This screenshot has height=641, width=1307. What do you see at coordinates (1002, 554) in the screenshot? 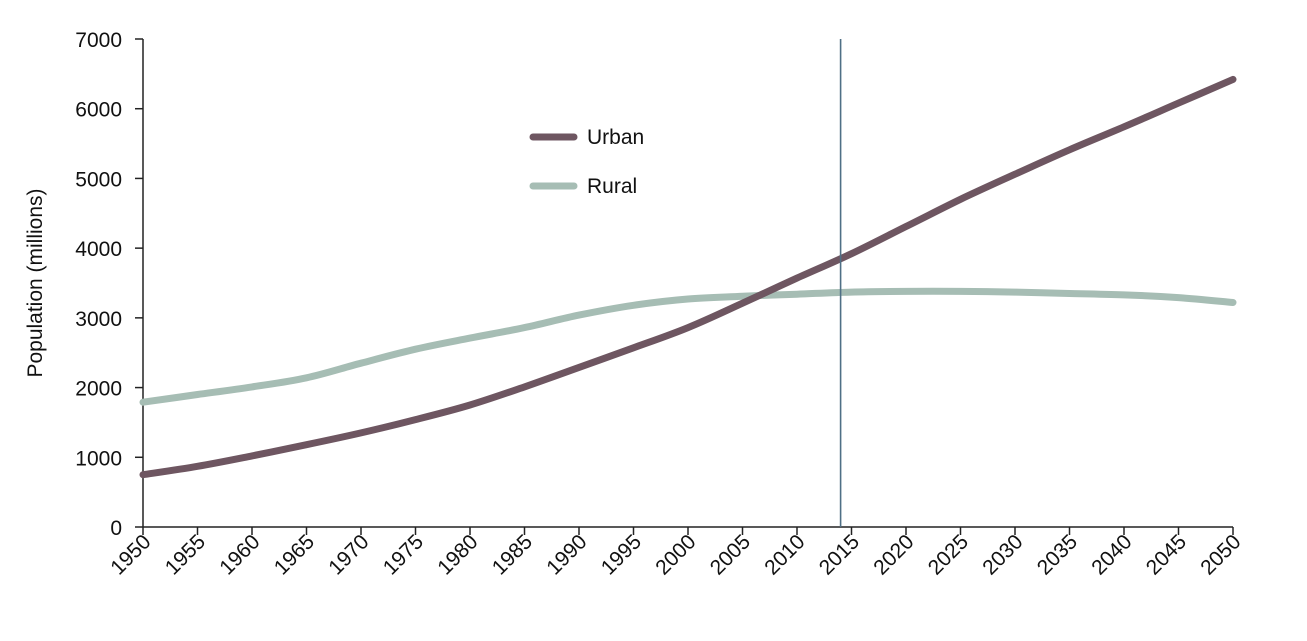
I see `x-tick-label: 2030` at bounding box center [1002, 554].